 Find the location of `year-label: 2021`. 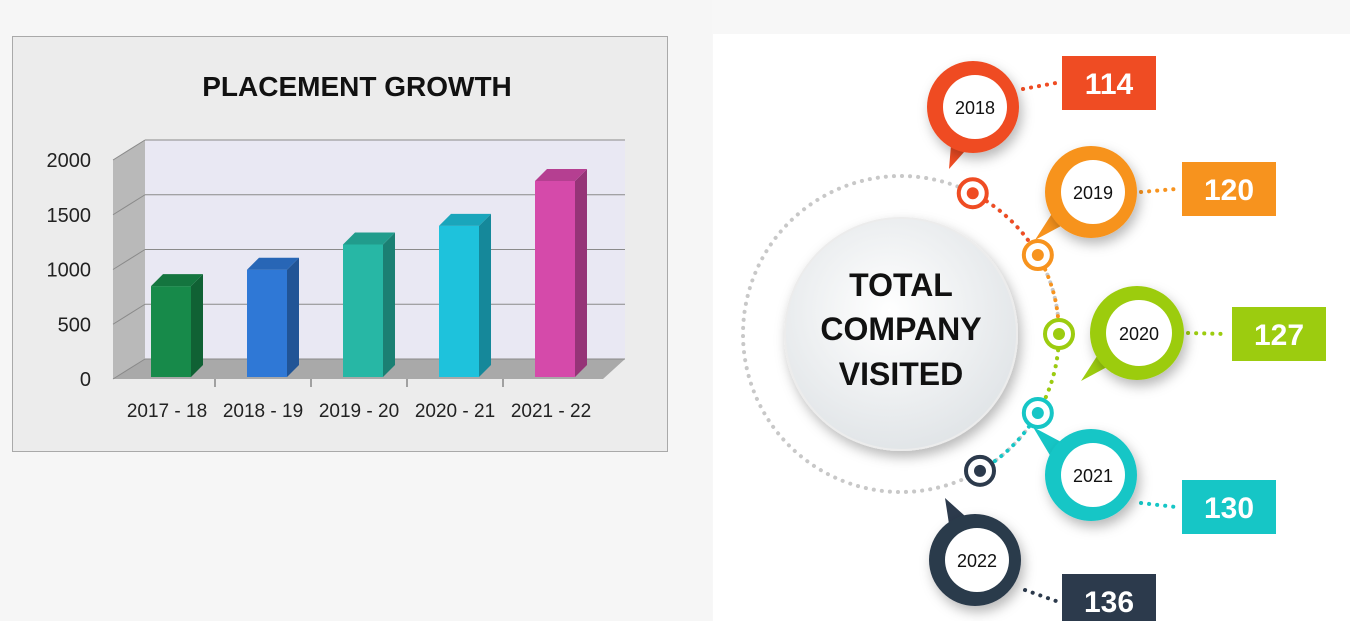

year-label: 2021 is located at coordinates (1093, 476).